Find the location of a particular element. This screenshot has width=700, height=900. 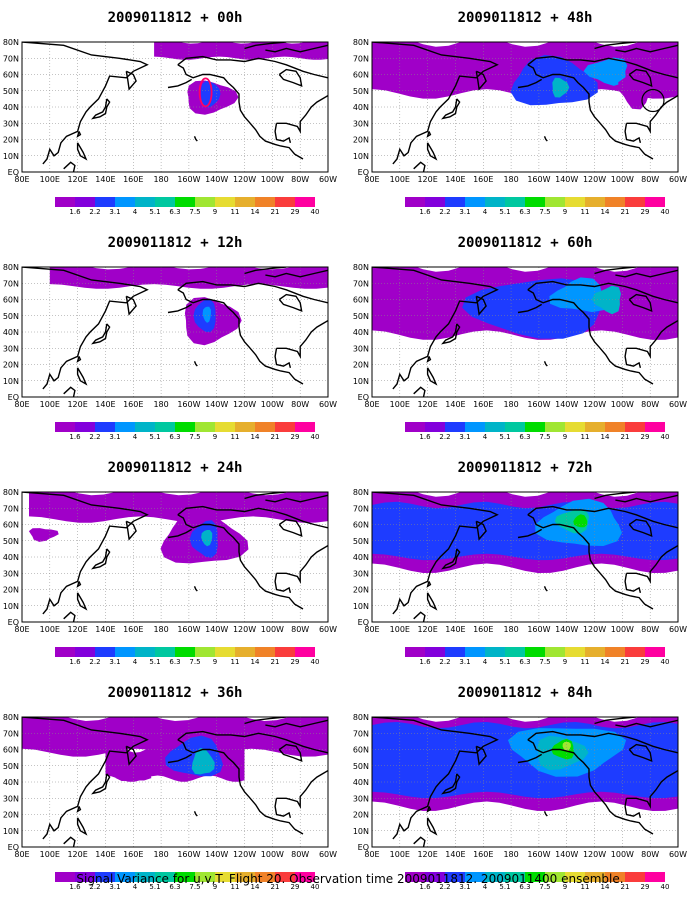

lat-tick-label: 80N is located at coordinates (361, 267).